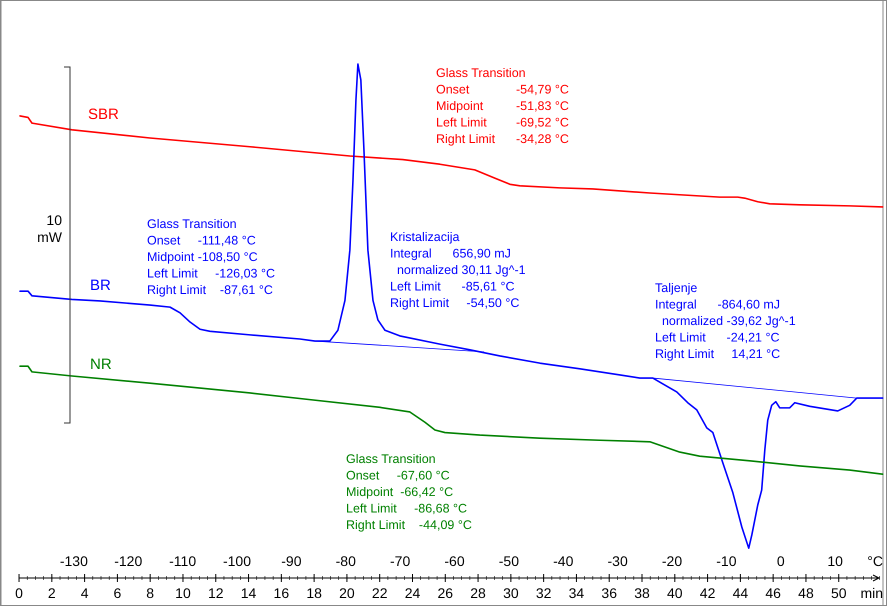 The width and height of the screenshot is (887, 606). Describe the element at coordinates (806, 593) in the screenshot. I see `x-tick-label: 48` at that location.